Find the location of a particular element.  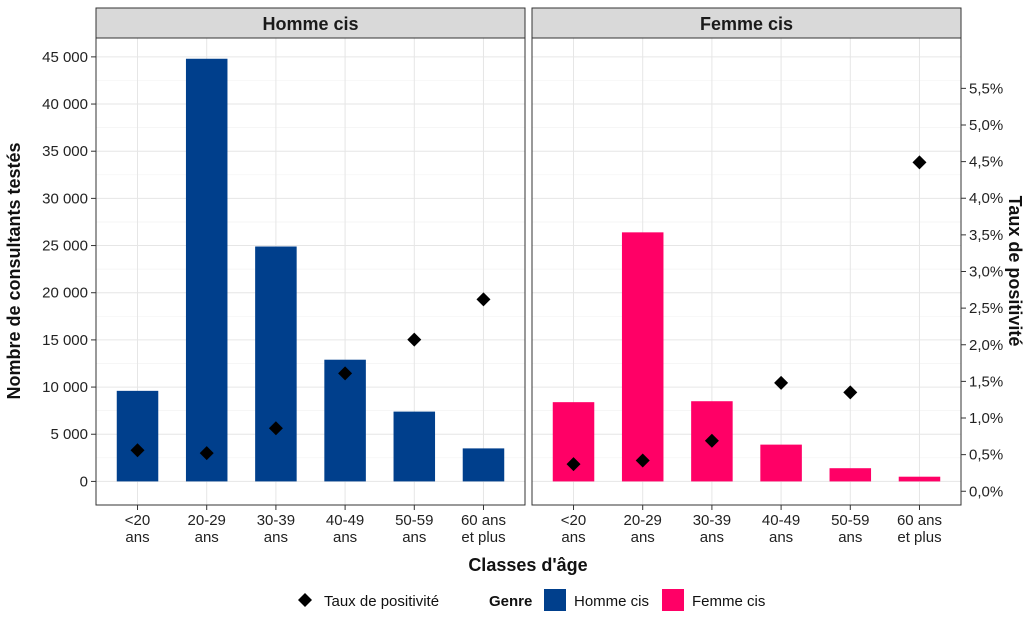

y-right-tick-label: 5,0% is located at coordinates (986, 125).